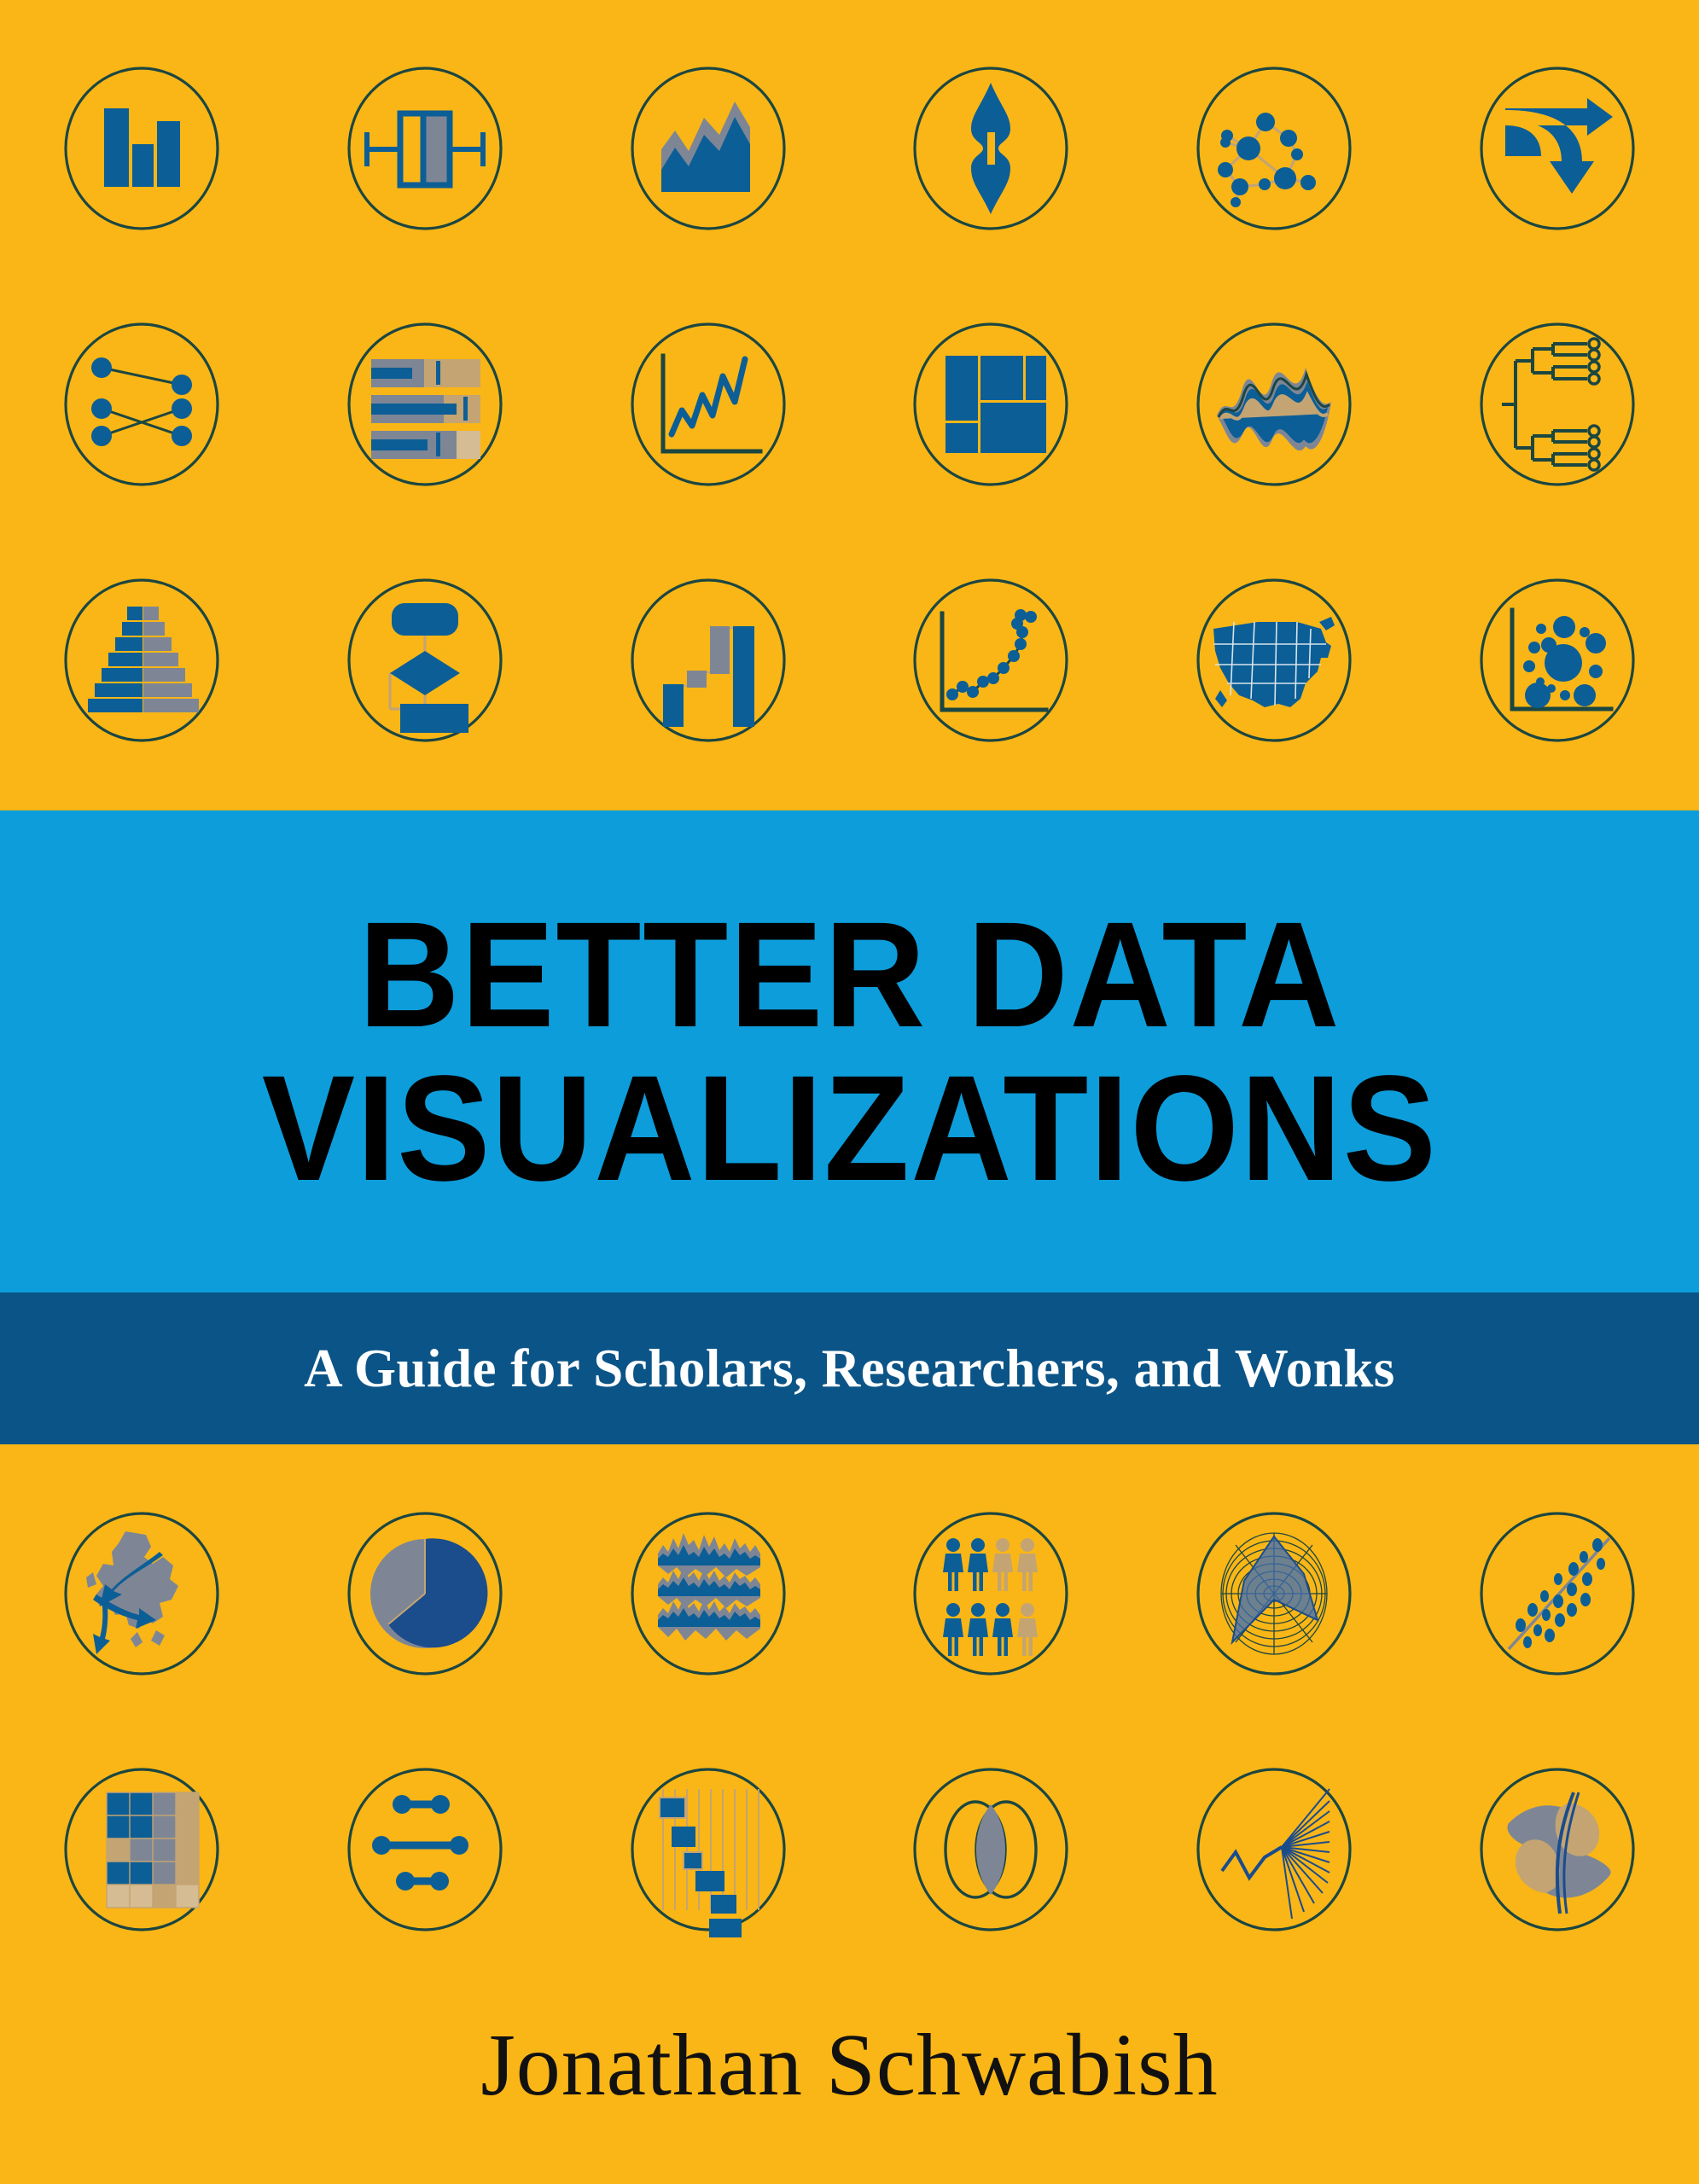  What do you see at coordinates (1557, 660) in the screenshot?
I see `bubble-chart-icon` at bounding box center [1557, 660].